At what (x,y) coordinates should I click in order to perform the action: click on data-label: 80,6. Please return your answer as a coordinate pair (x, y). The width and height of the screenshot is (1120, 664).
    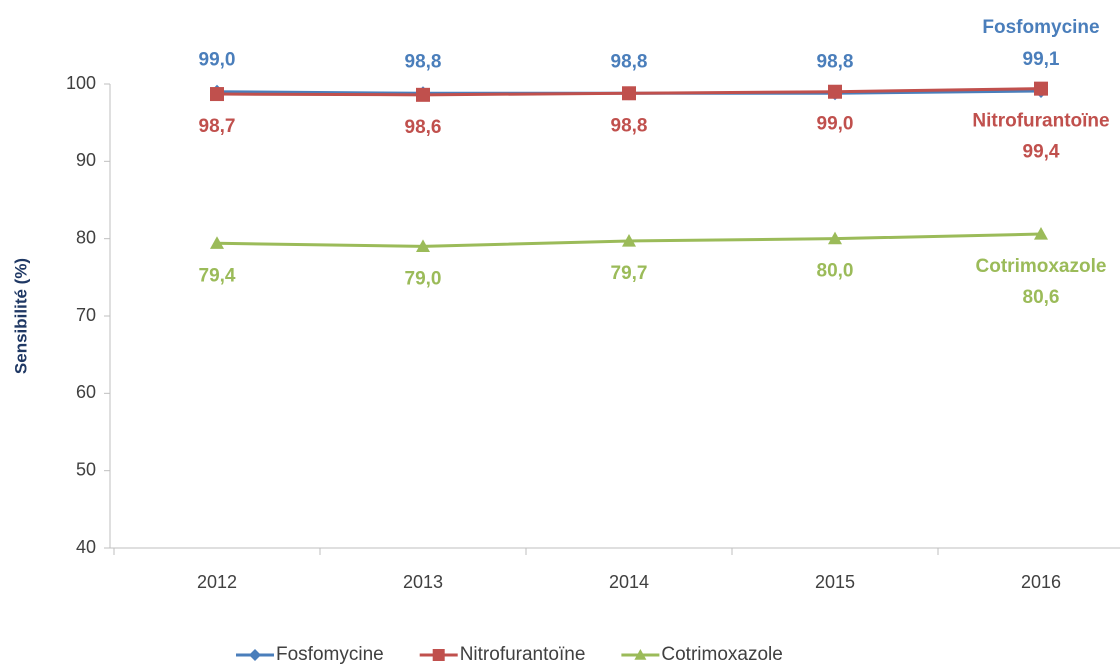
    Looking at the image, I should click on (1041, 297).